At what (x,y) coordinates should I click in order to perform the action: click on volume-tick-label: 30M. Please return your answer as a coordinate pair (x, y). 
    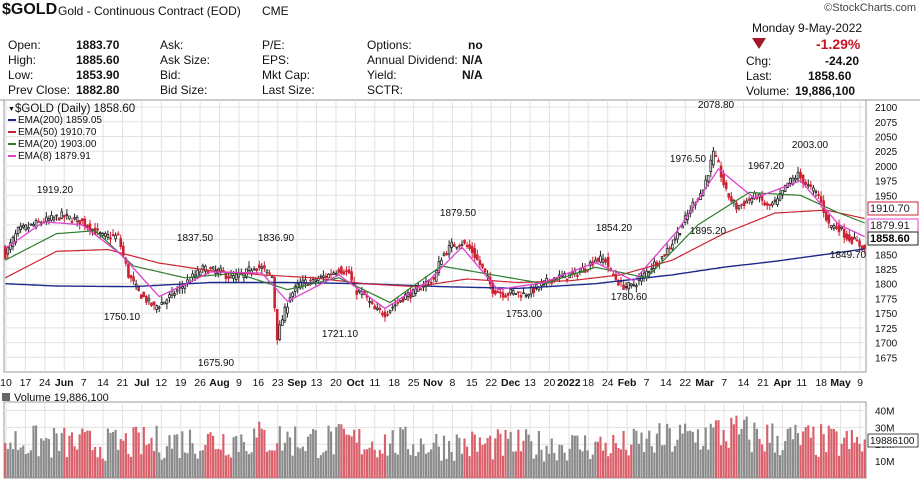
    Looking at the image, I should click on (884, 428).